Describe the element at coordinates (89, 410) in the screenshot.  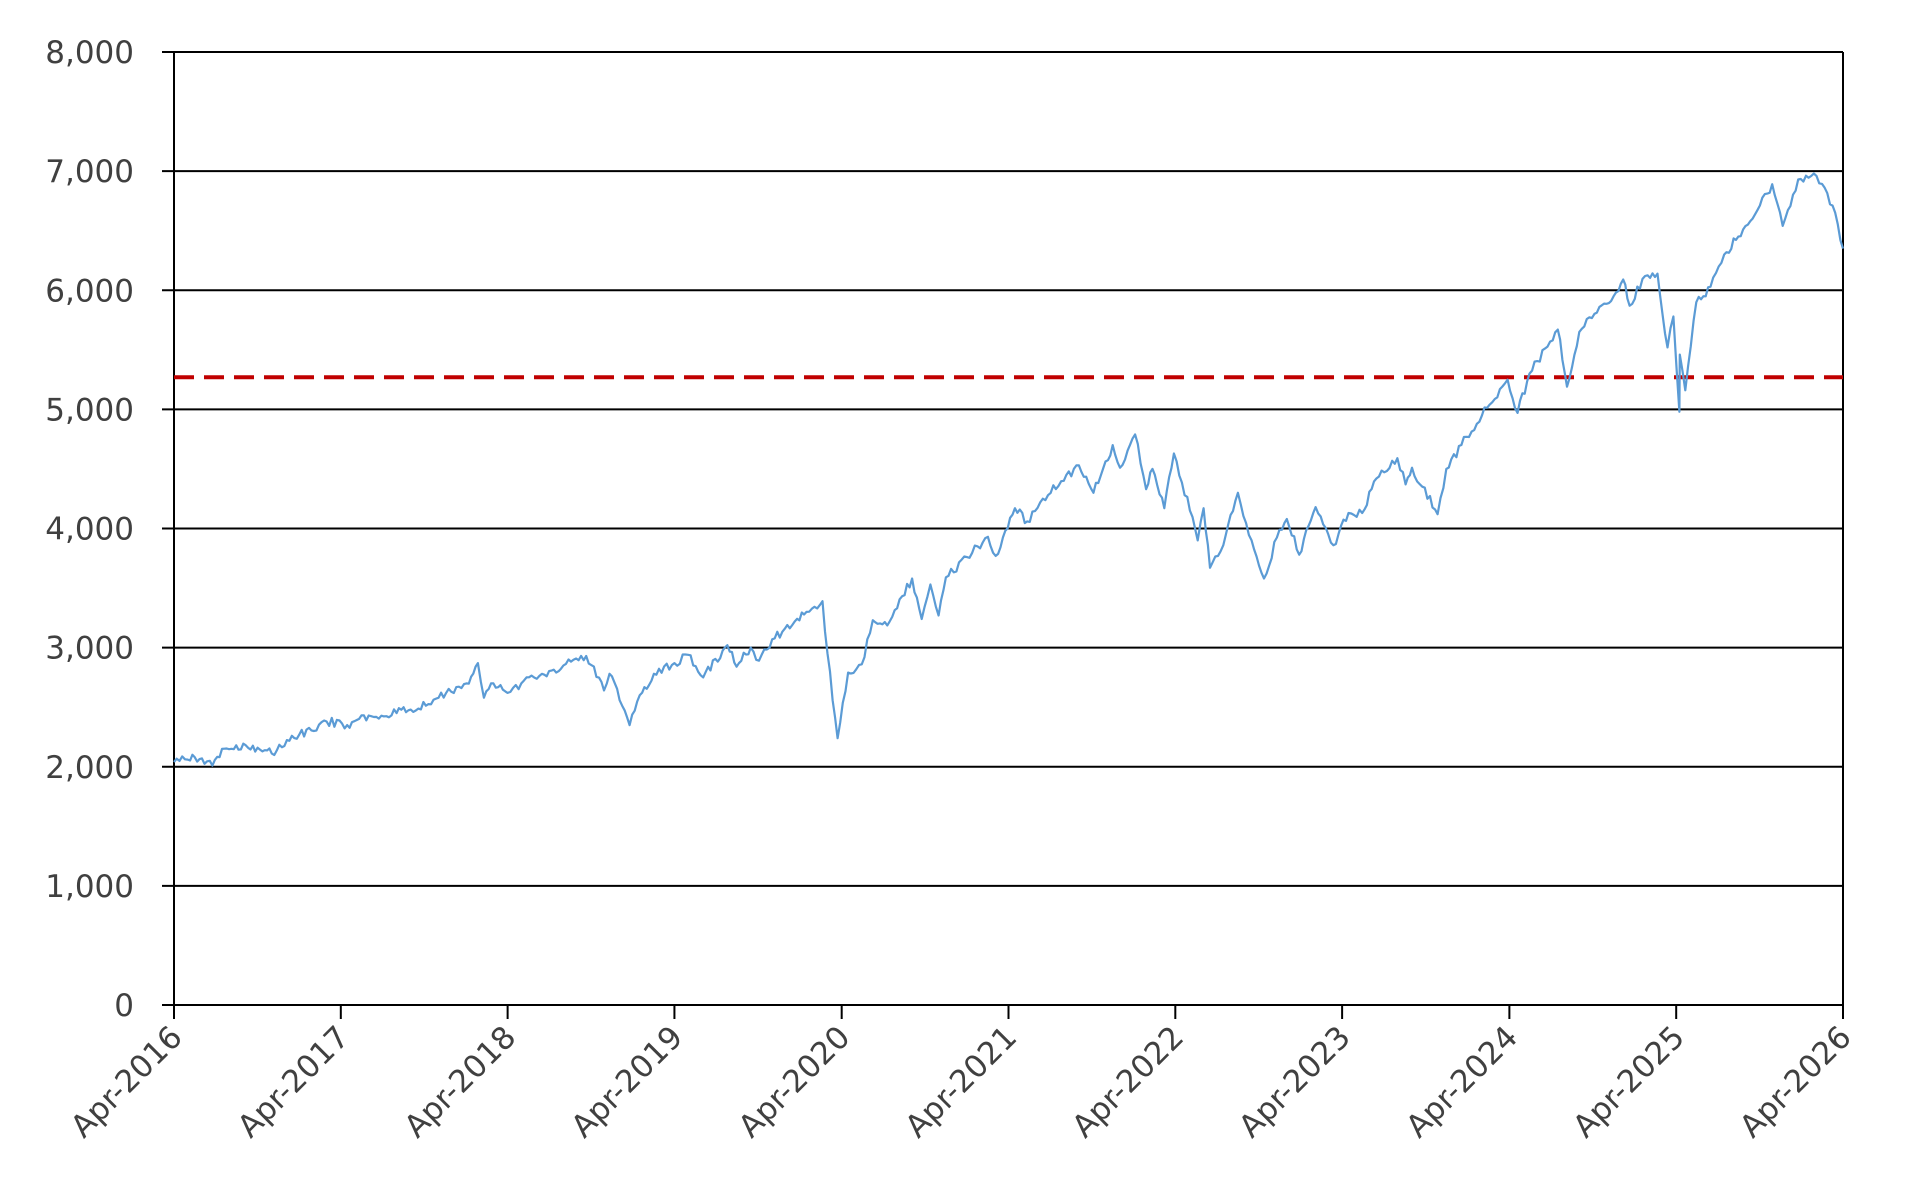
I see `y-tick-label: 5,000` at that location.